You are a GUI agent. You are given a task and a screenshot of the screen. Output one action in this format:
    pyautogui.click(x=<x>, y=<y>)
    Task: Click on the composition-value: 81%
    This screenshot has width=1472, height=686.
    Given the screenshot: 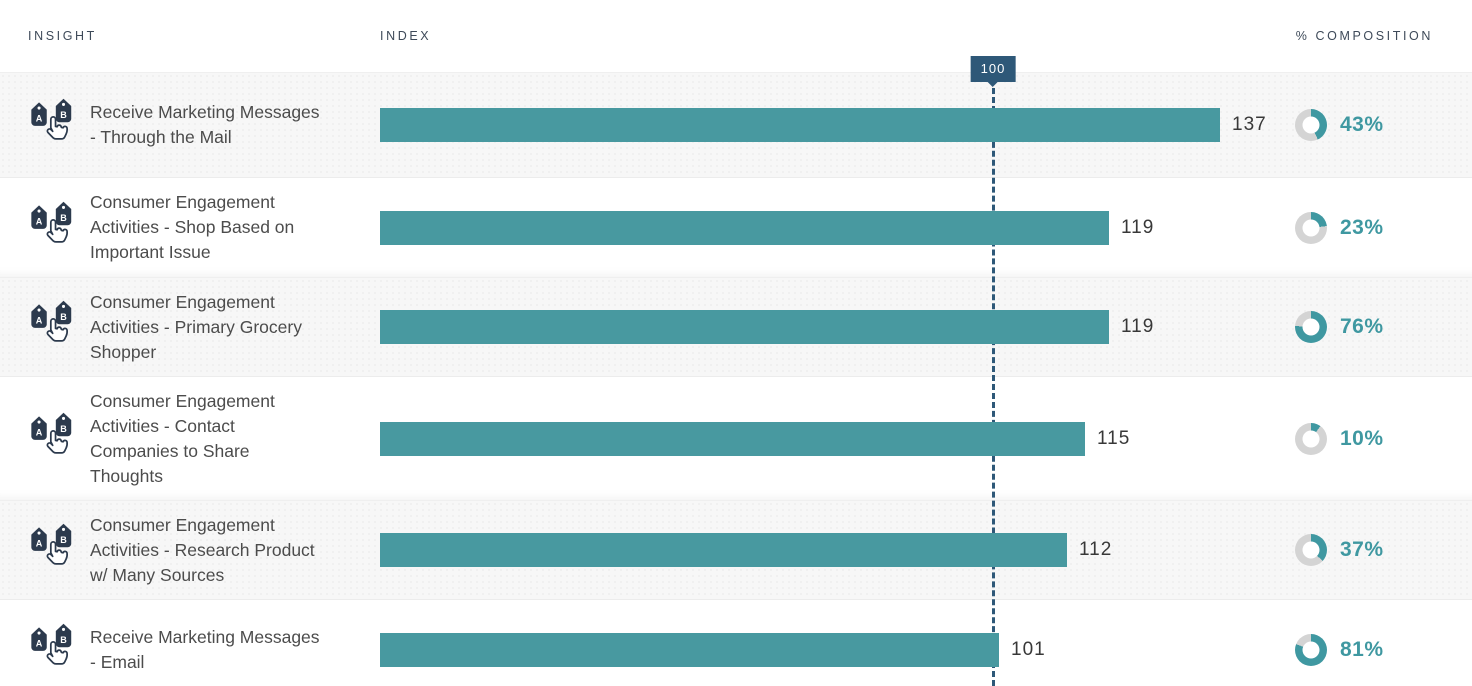 What is the action you would take?
    pyautogui.click(x=1362, y=649)
    